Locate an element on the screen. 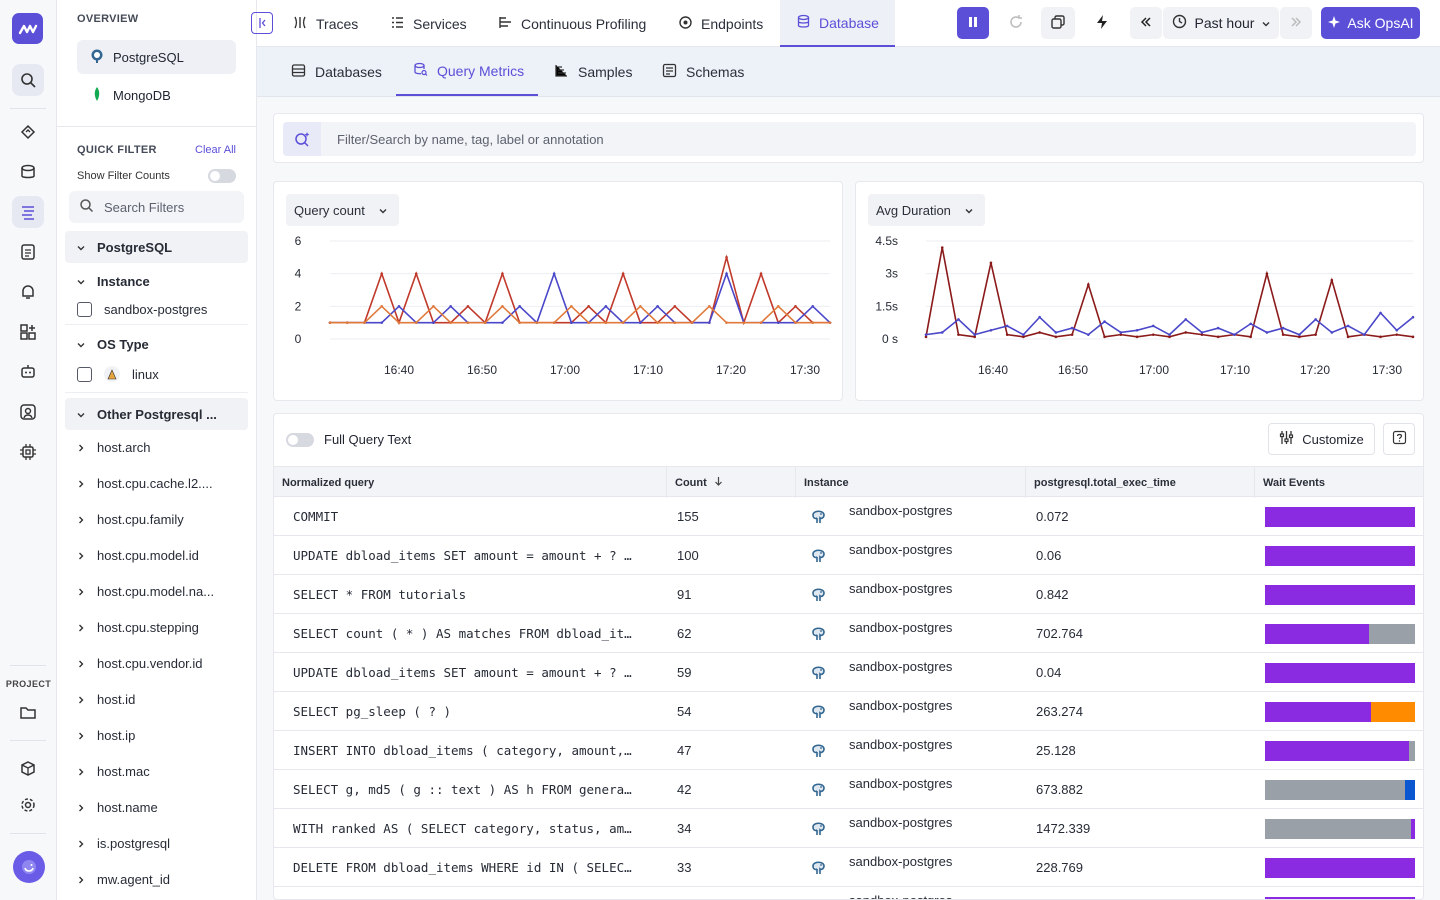  subtab-schemas: Schemas is located at coordinates (703, 71).